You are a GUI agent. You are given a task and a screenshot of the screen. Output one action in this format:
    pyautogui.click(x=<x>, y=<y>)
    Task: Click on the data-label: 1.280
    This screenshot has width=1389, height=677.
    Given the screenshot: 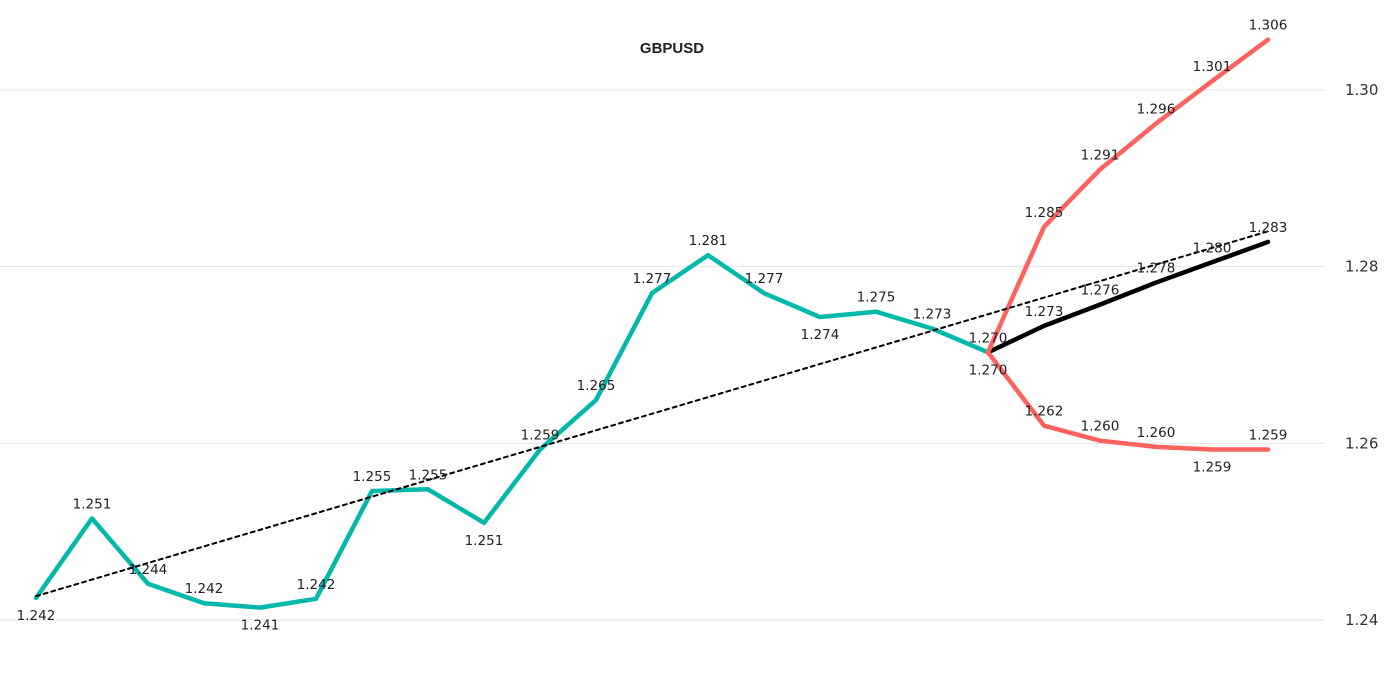 What is the action you would take?
    pyautogui.click(x=1212, y=248)
    